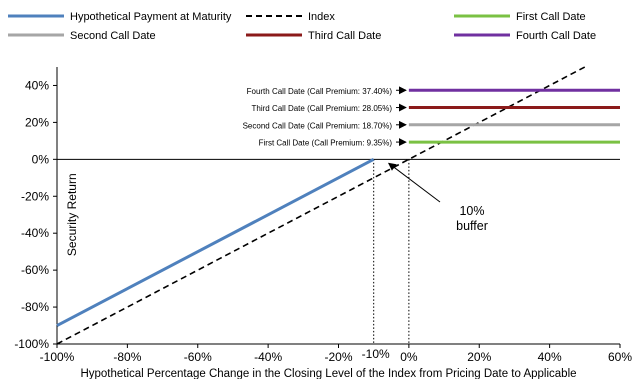 Image resolution: width=634 pixels, height=379 pixels. I want to click on y-tick-label: -80%, so click(35, 307).